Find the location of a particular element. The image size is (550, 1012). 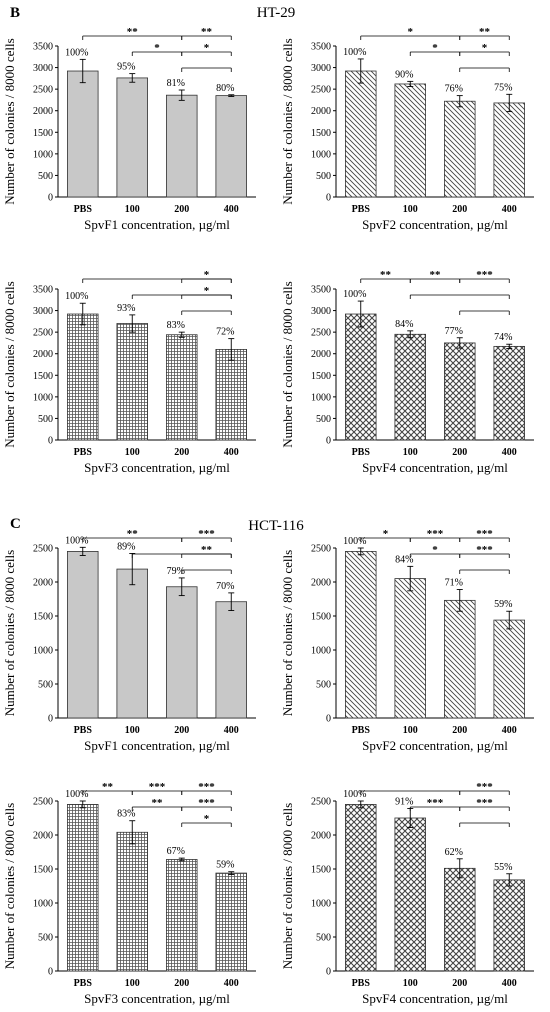

section-b-title: HT-29 is located at coordinates (276, 13).